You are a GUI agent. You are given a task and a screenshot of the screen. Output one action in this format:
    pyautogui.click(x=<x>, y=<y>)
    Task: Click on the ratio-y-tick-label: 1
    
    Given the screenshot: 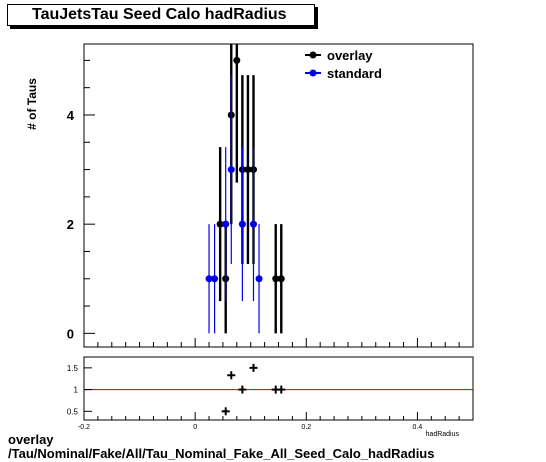 What is the action you would take?
    pyautogui.click(x=76, y=390)
    